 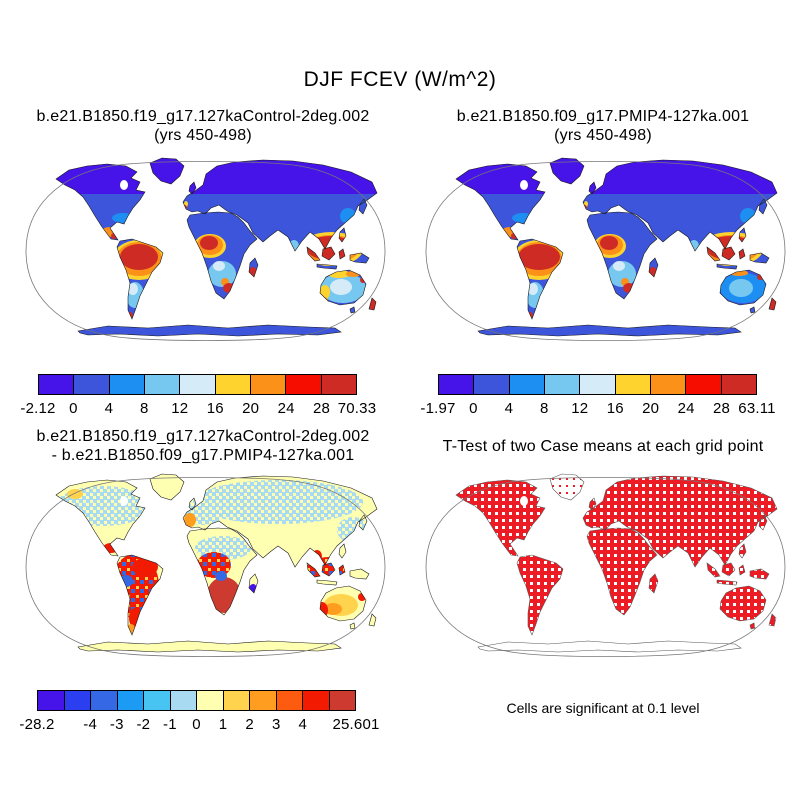 What do you see at coordinates (143, 724) in the screenshot?
I see `colorbar-tick-label: -2` at bounding box center [143, 724].